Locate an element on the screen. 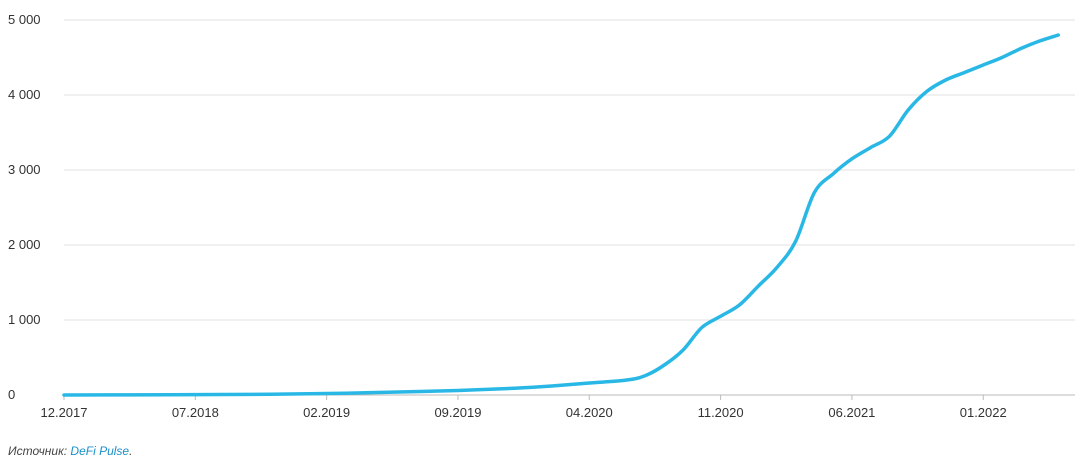 This screenshot has height=459, width=1075. source-prefix: Источник: is located at coordinates (39, 451).